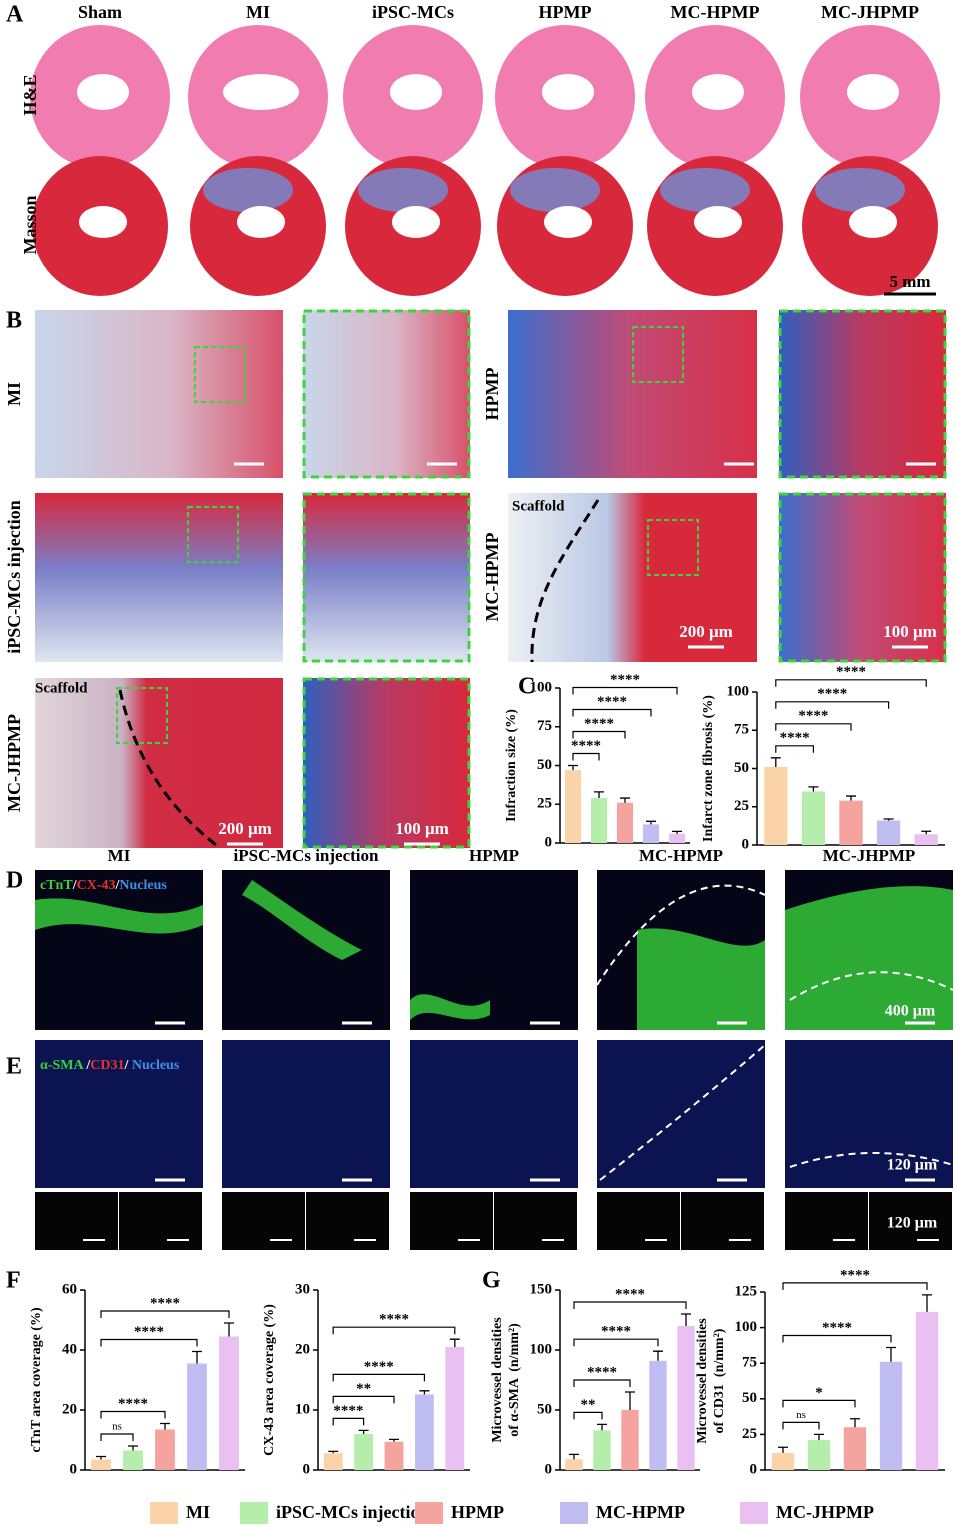  What do you see at coordinates (302, 1349) in the screenshot?
I see `y-tick-label: 20` at bounding box center [302, 1349].